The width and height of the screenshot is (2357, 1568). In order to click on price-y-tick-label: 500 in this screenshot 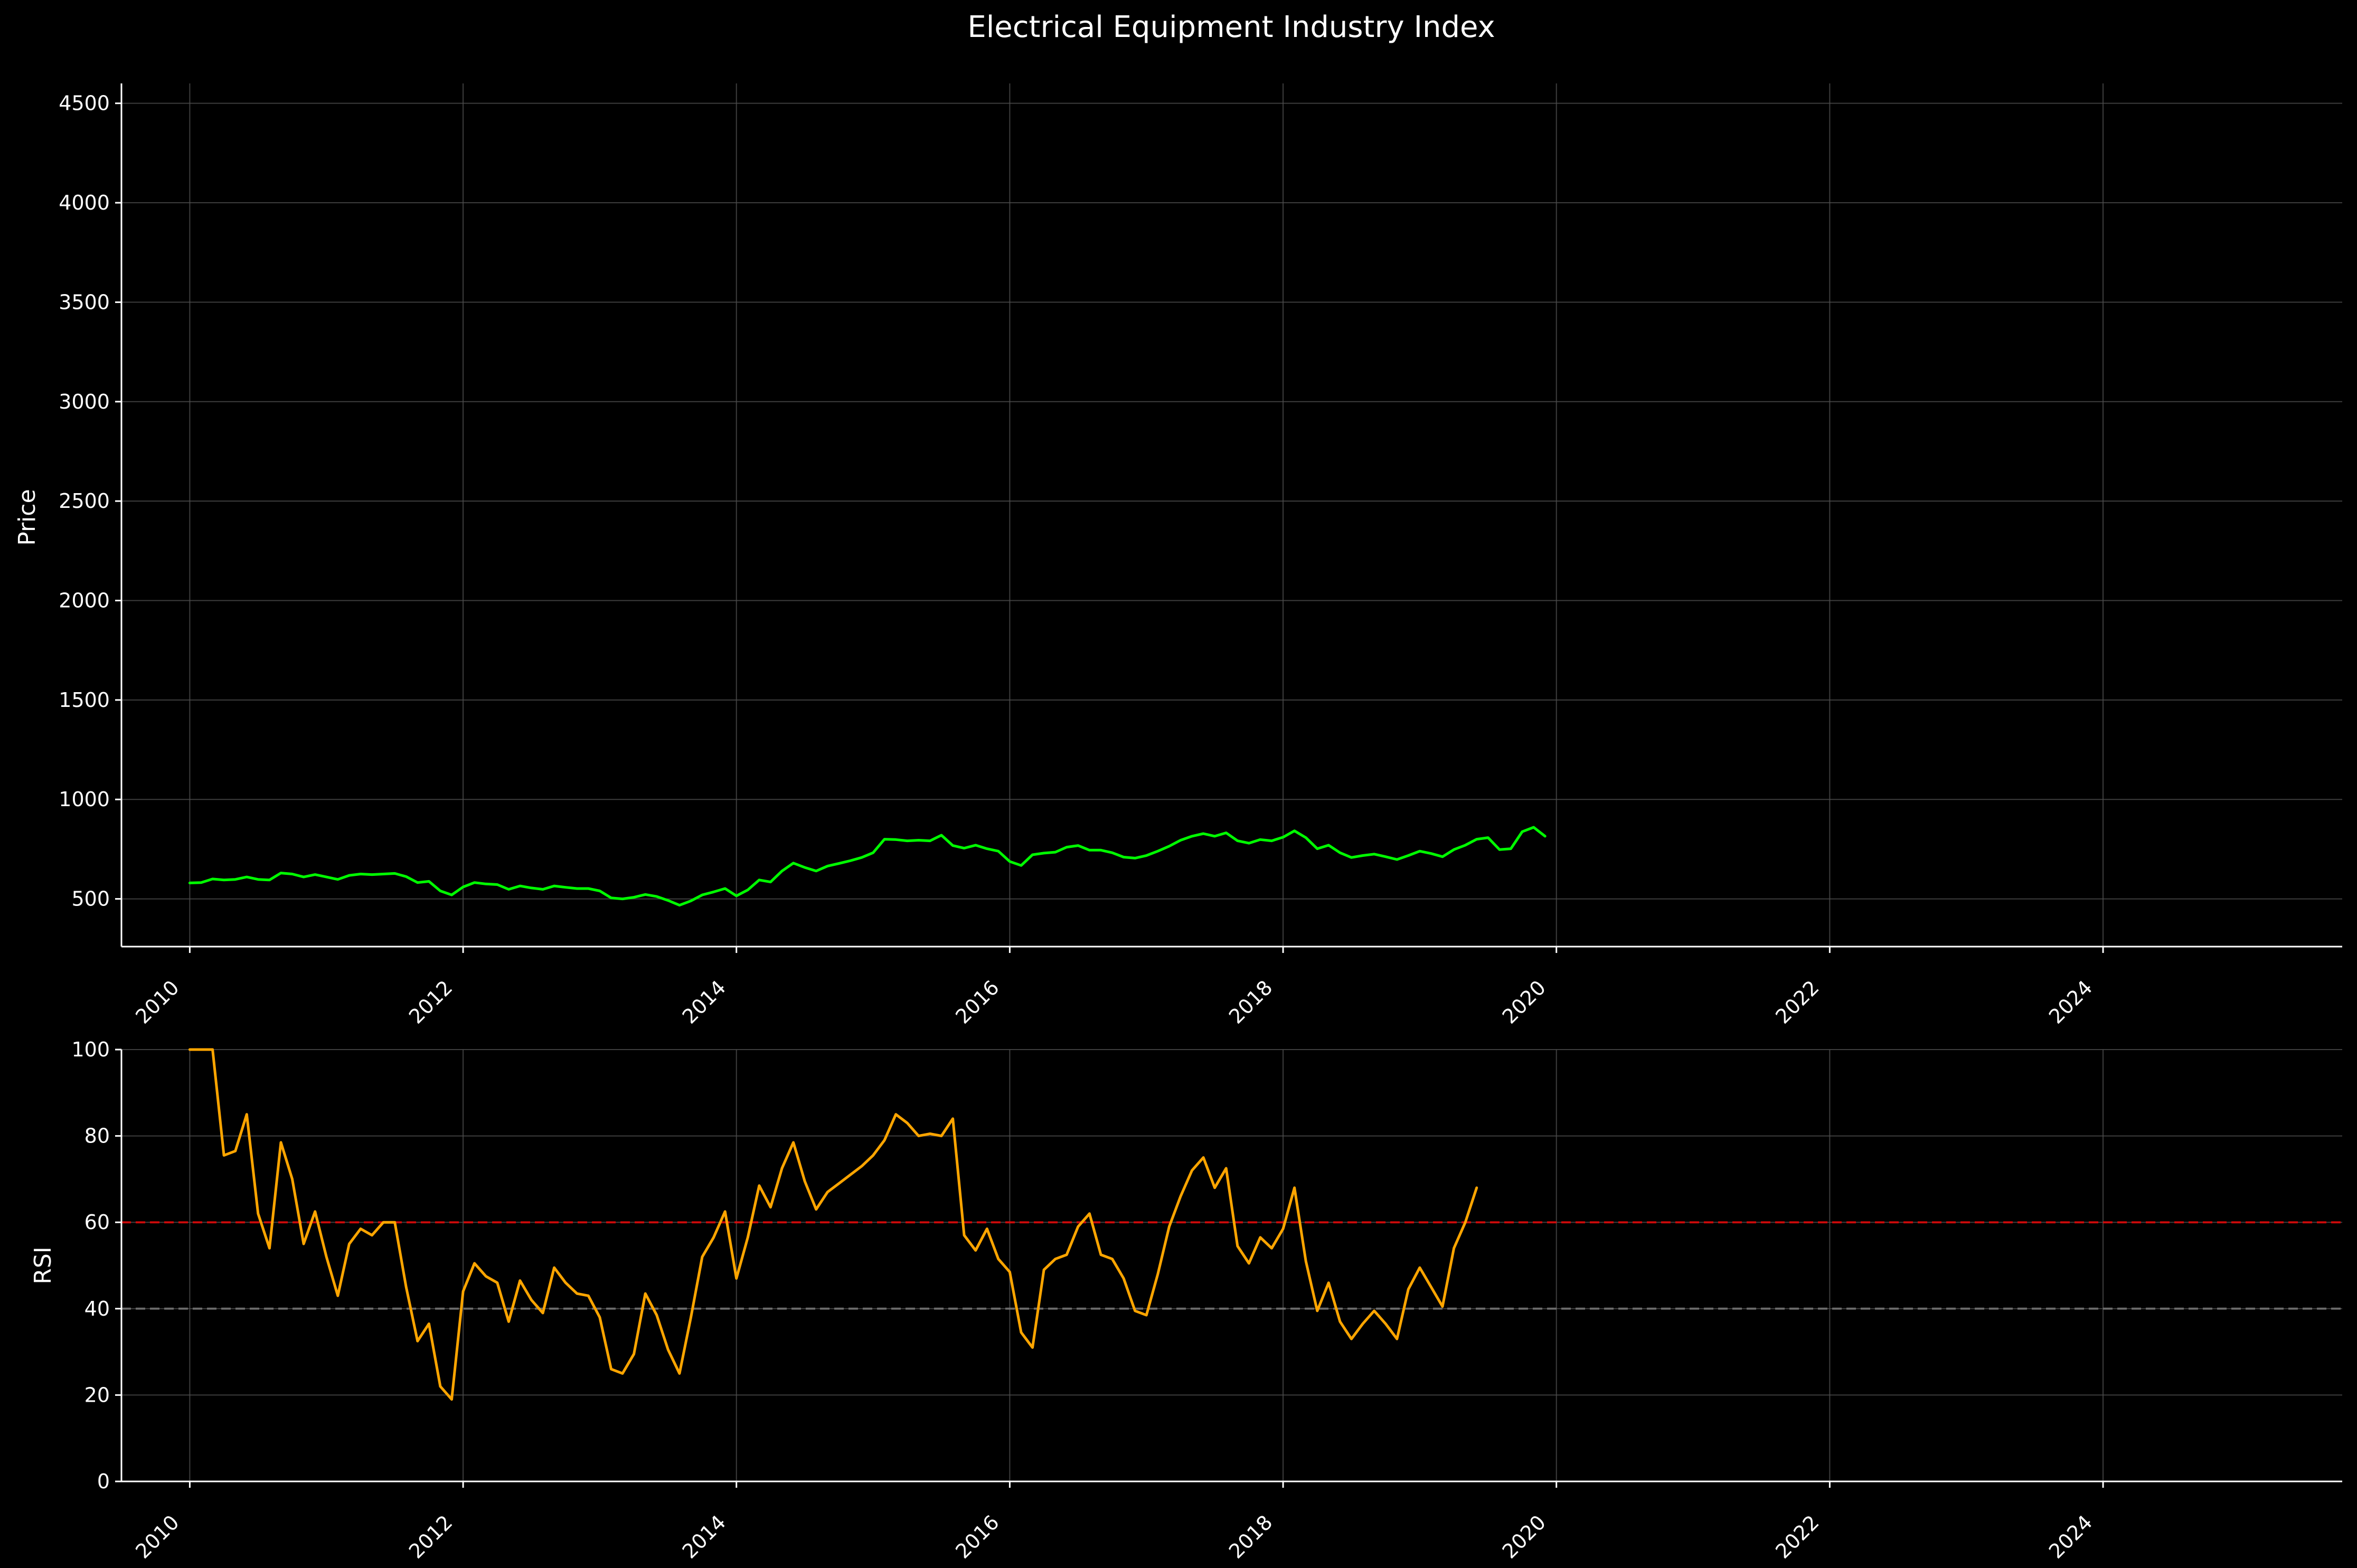, I will do `click(91, 899)`.